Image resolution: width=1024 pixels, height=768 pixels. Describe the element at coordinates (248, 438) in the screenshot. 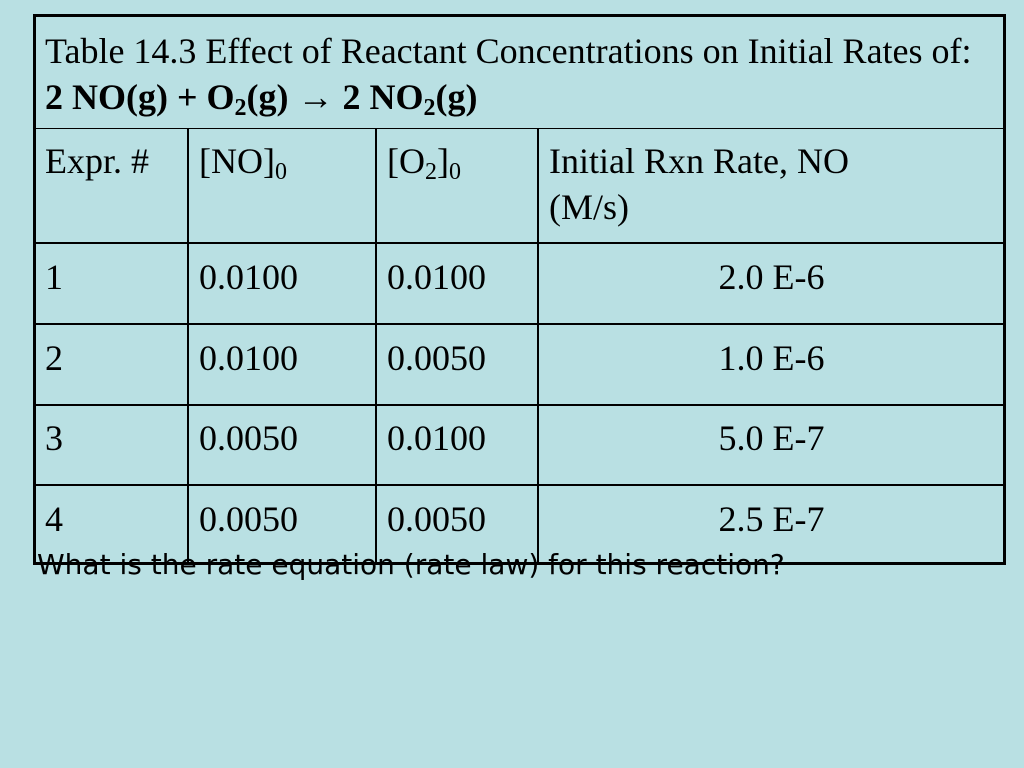

I see `row-3-no: 0.0050` at that location.